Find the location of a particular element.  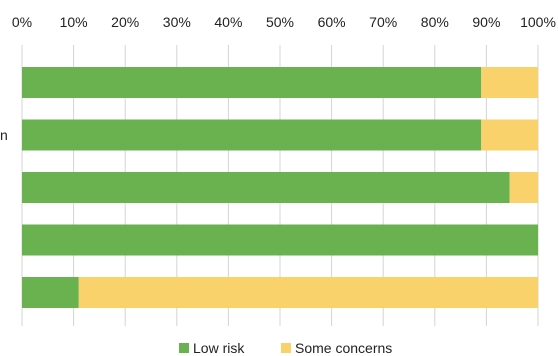

legend-swatch-low-risk is located at coordinates (184, 348).